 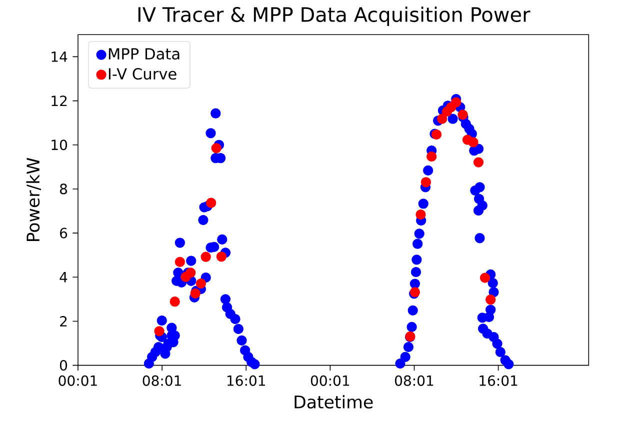 What do you see at coordinates (64, 277) in the screenshot?
I see `y-tick-label: 4` at bounding box center [64, 277].